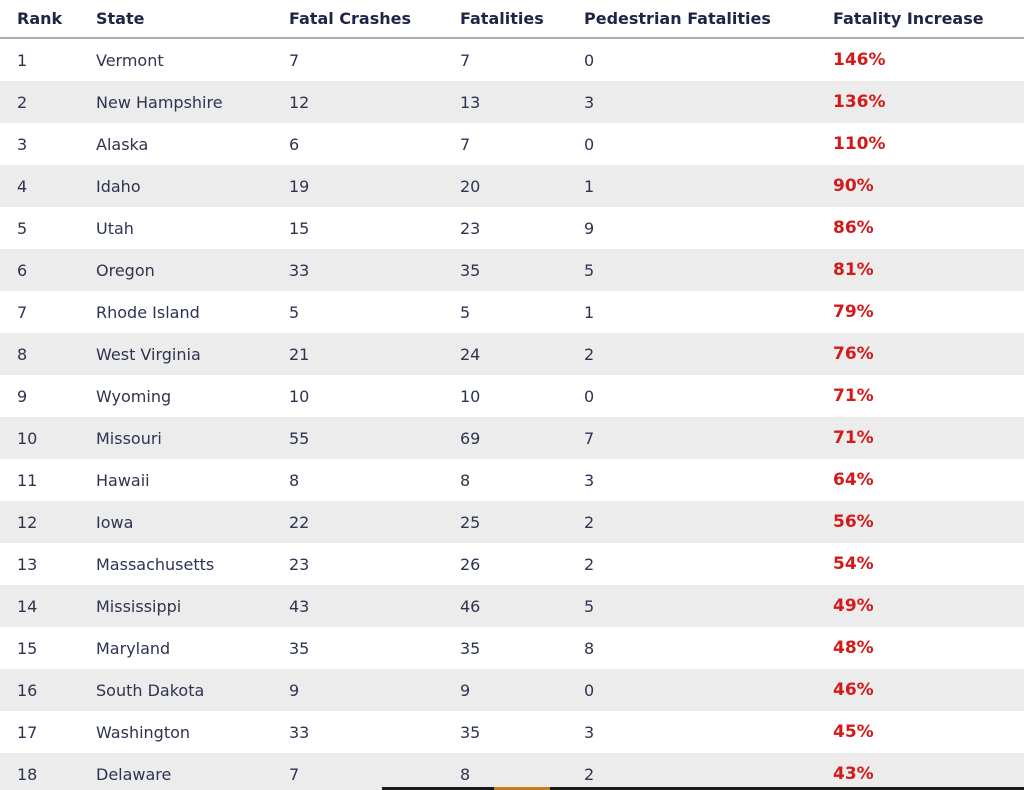  What do you see at coordinates (470, 228) in the screenshot?
I see `fatalities-cell: 23` at bounding box center [470, 228].